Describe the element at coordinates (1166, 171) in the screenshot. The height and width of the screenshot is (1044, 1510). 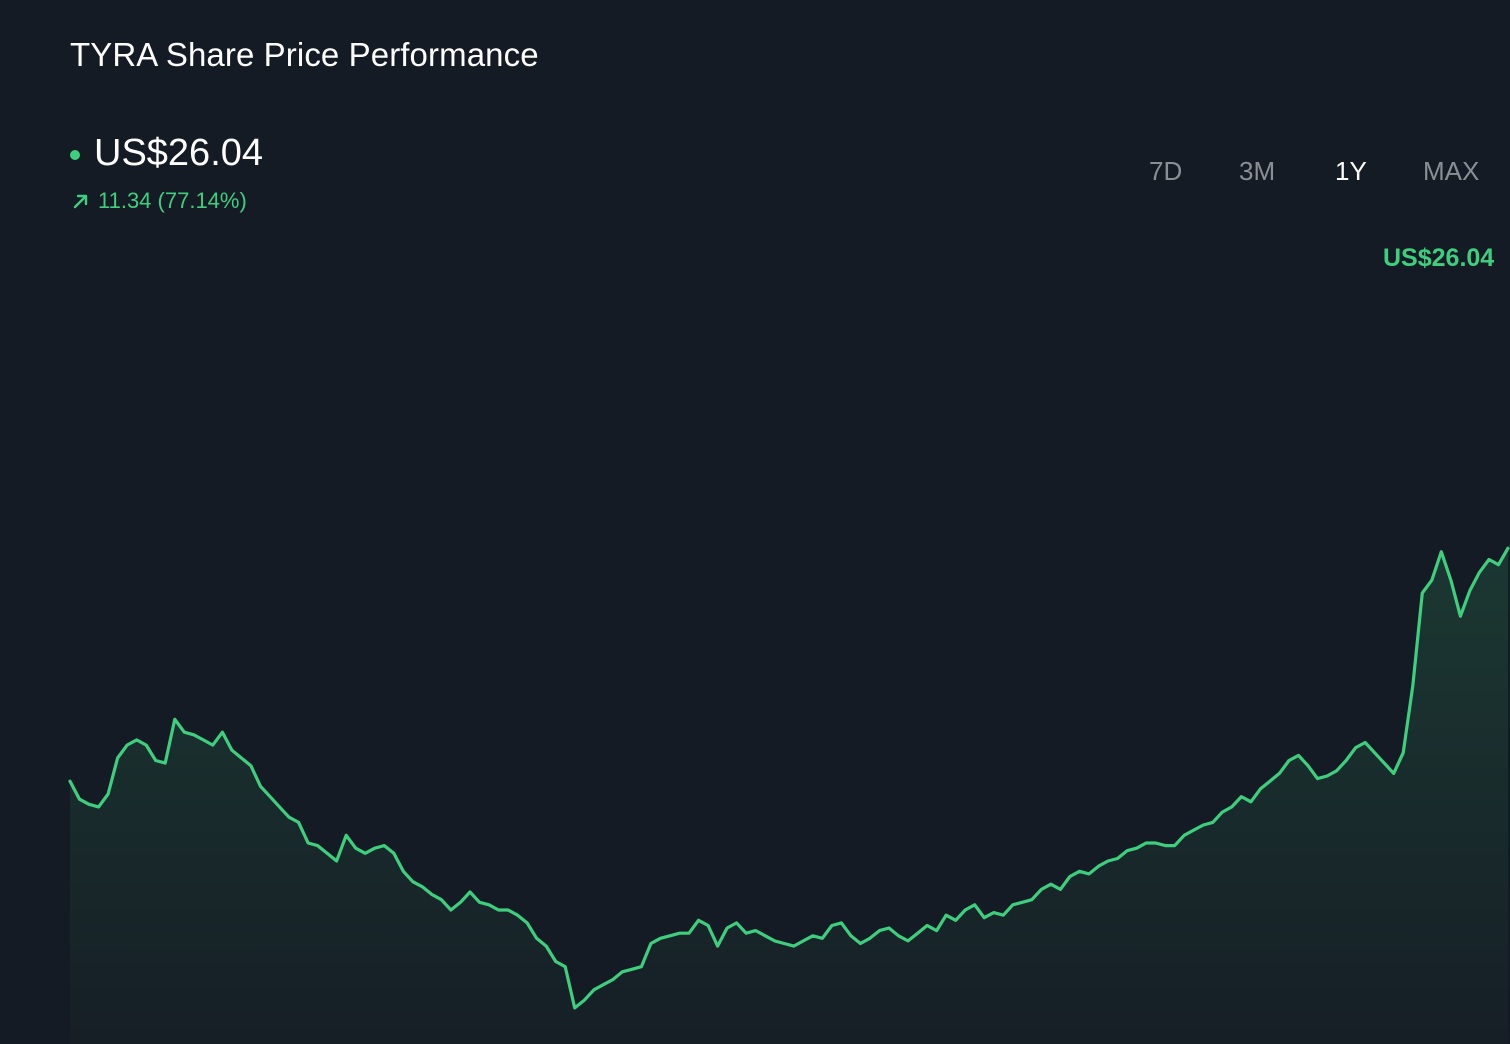
I see `range-7d-button: 7D` at that location.